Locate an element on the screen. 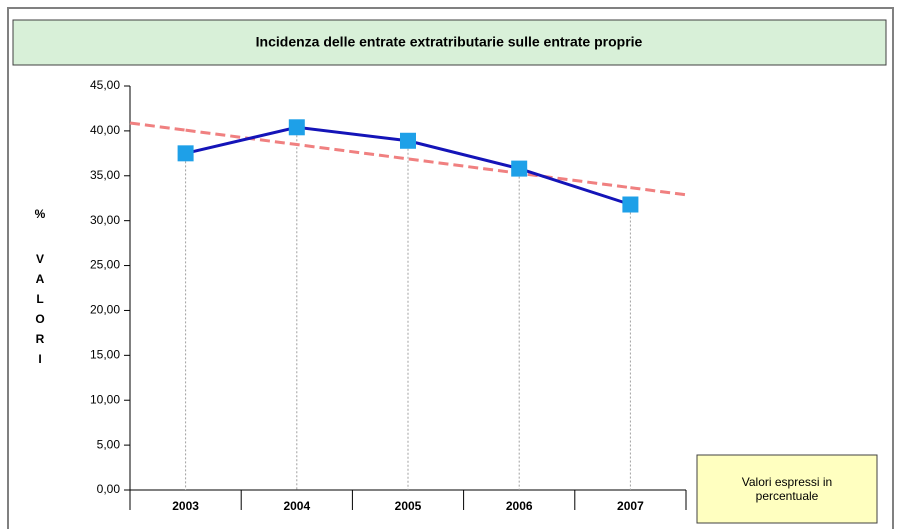 Image resolution: width=897 pixels, height=529 pixels. x-tick-label: 2006 is located at coordinates (519, 506).